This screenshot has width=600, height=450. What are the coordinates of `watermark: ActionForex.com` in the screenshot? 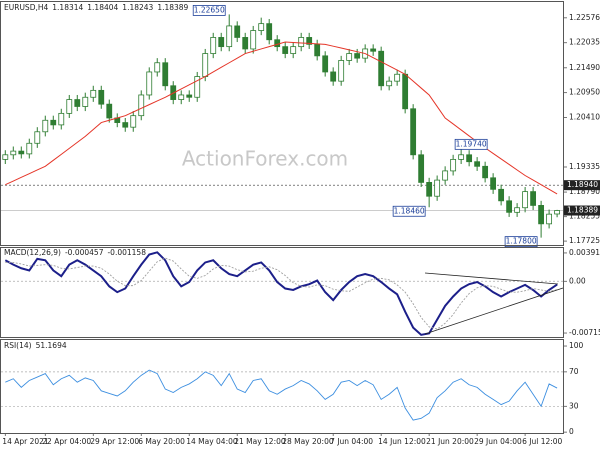 It's located at (265, 159).